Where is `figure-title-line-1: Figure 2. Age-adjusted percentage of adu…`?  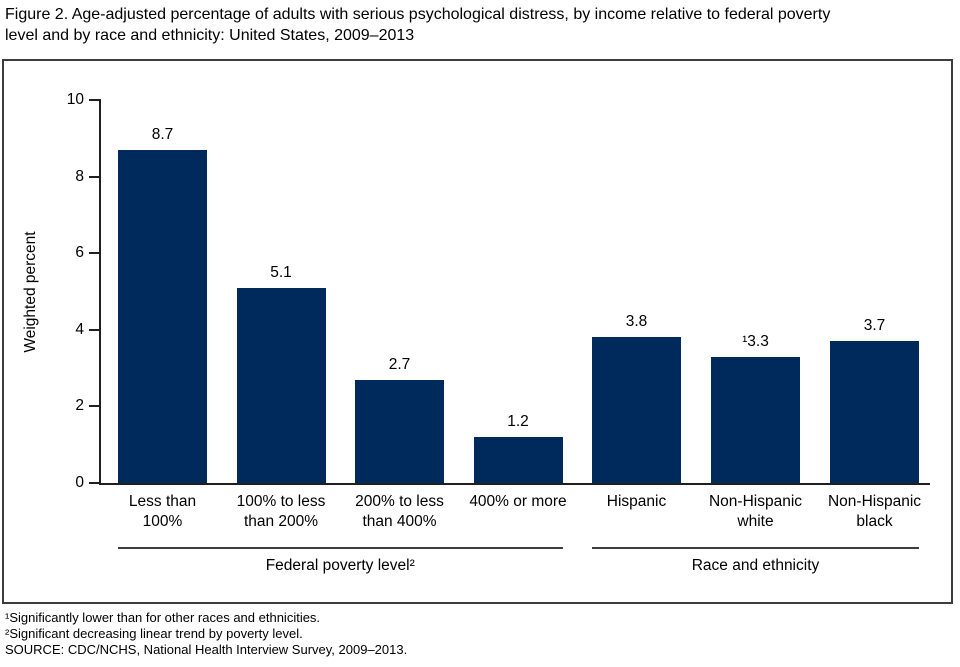 figure-title-line-1: Figure 2. Age-adjusted percentage of adu… is located at coordinates (418, 14).